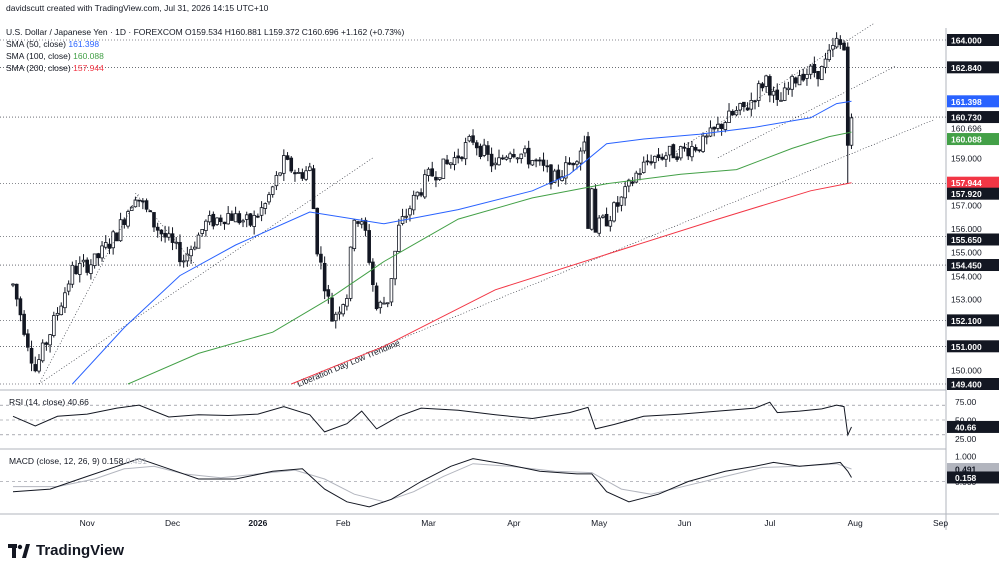 This screenshot has width=999, height=573. I want to click on time-axis-label: Jun, so click(685, 523).